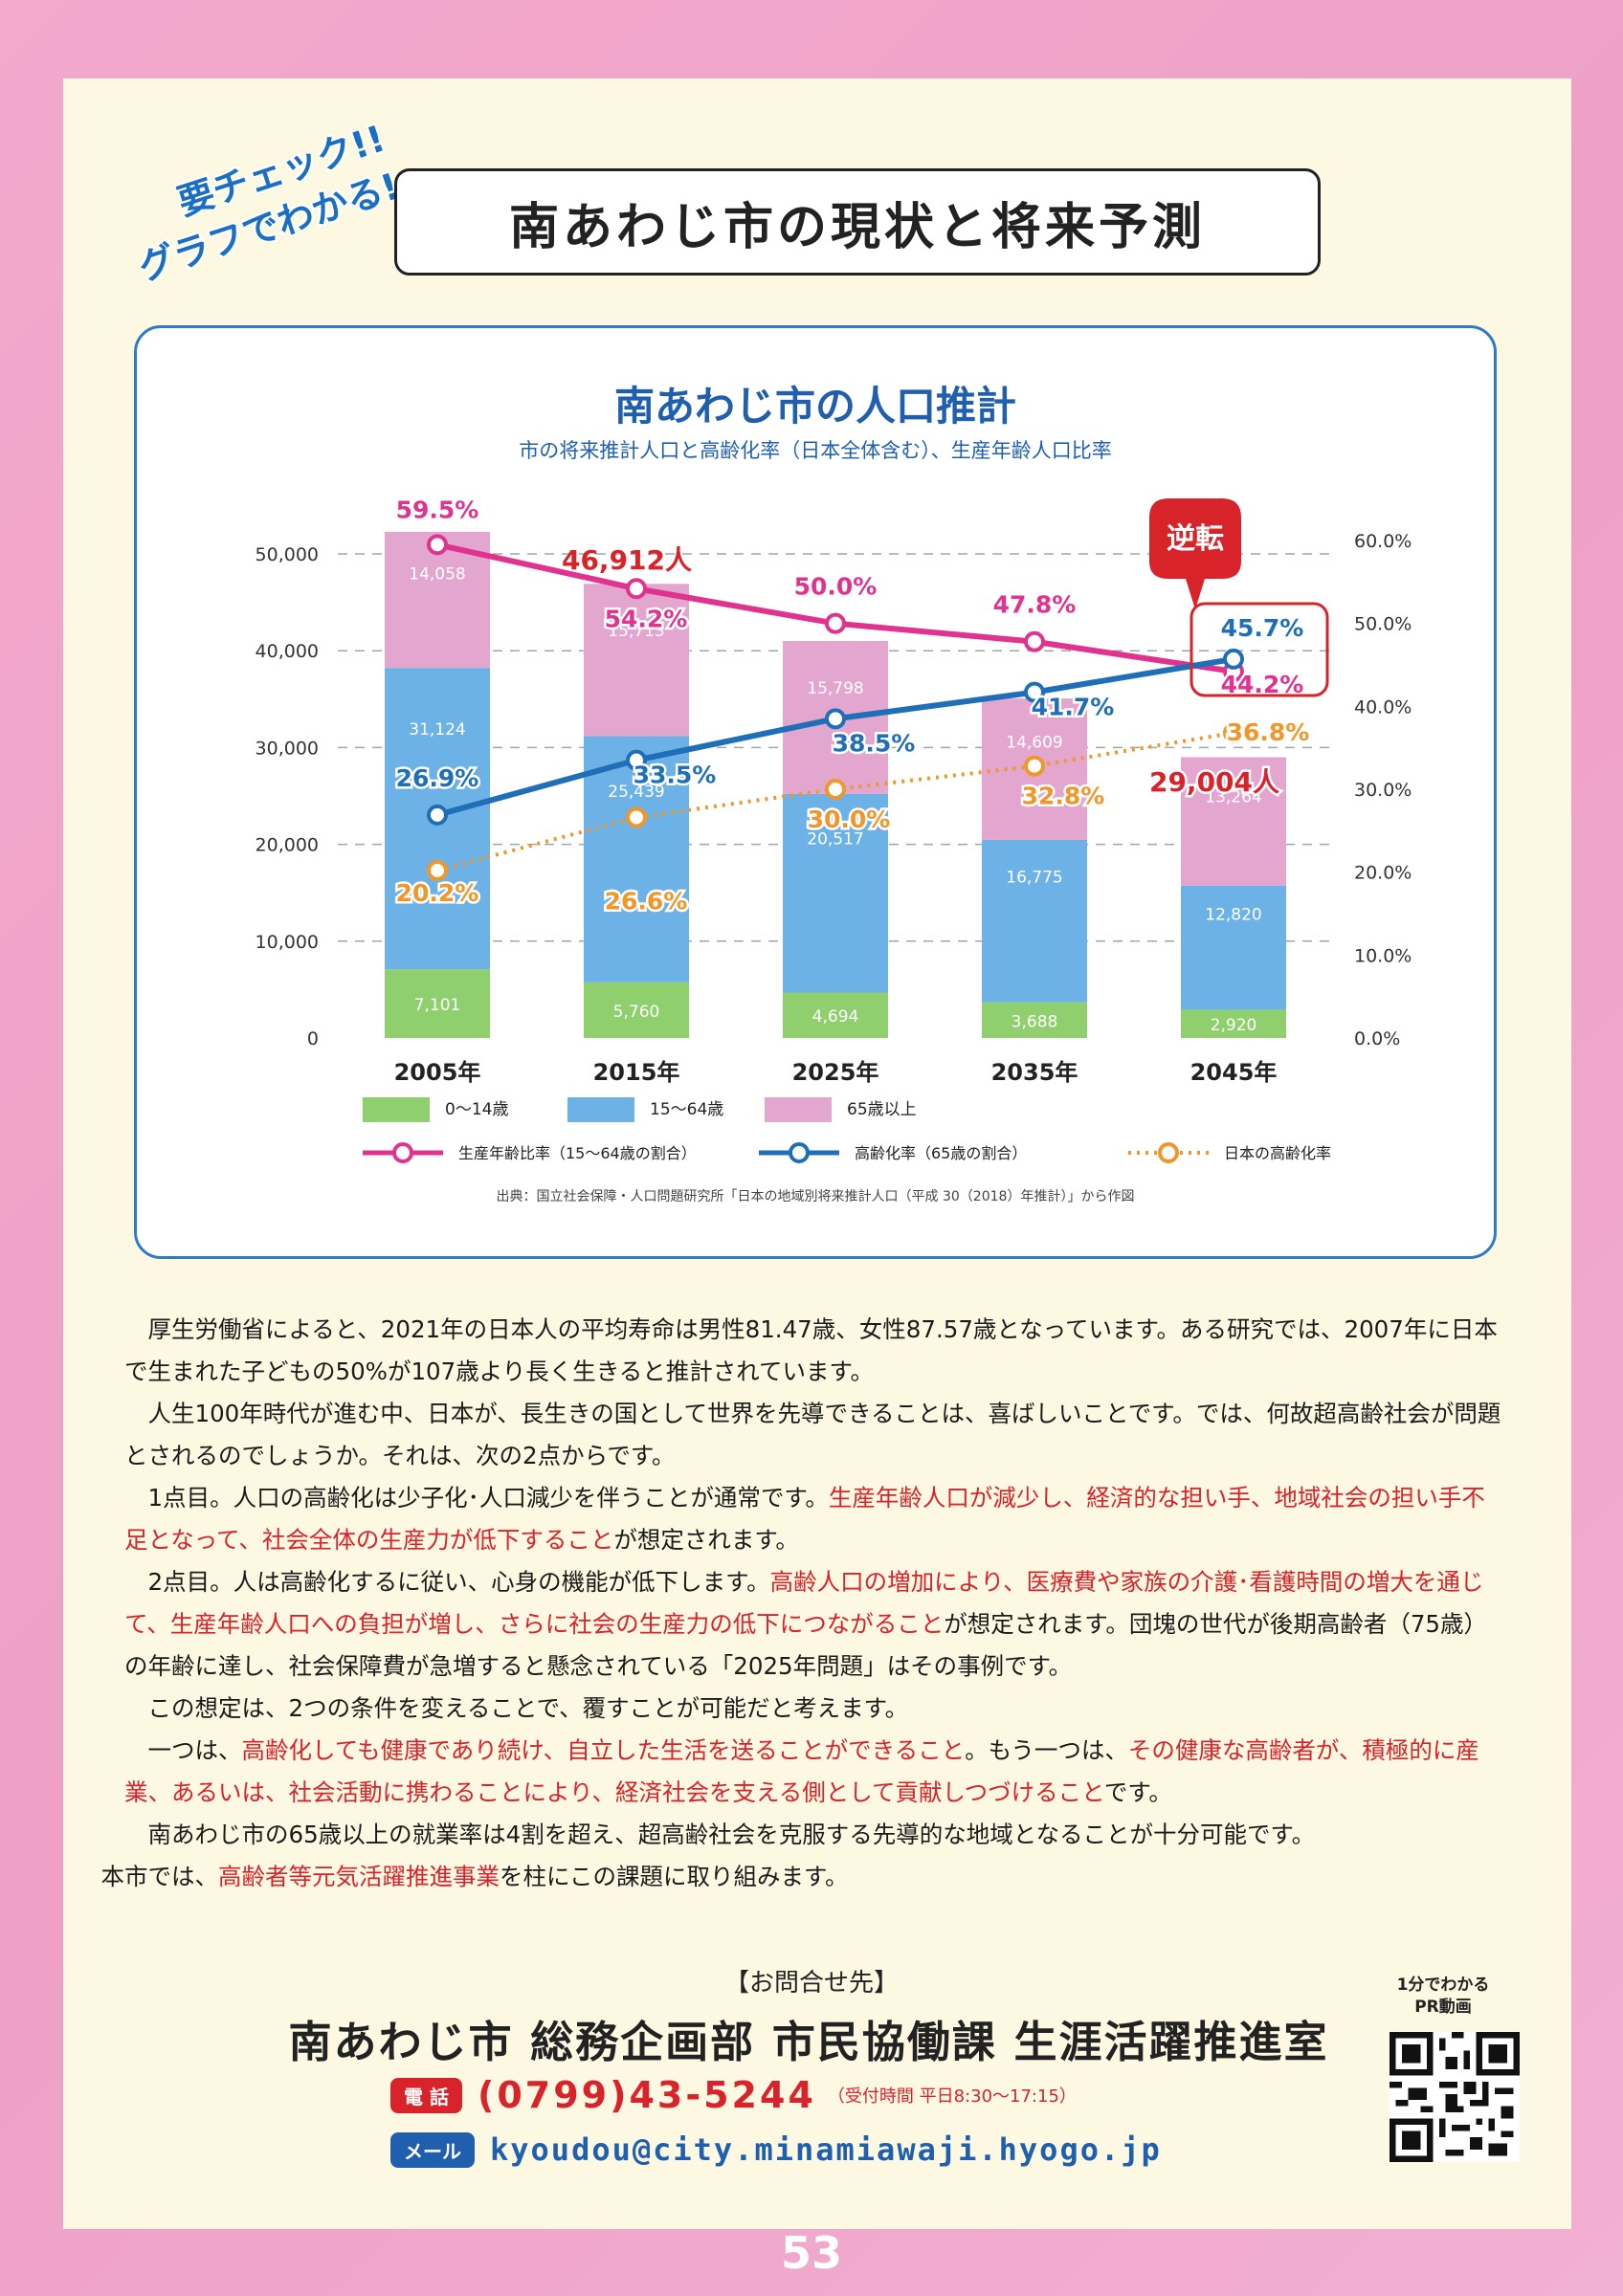 This screenshot has width=1623, height=2296. What do you see at coordinates (646, 2095) in the screenshot?
I see `tel-number: (0799)43-5244` at bounding box center [646, 2095].